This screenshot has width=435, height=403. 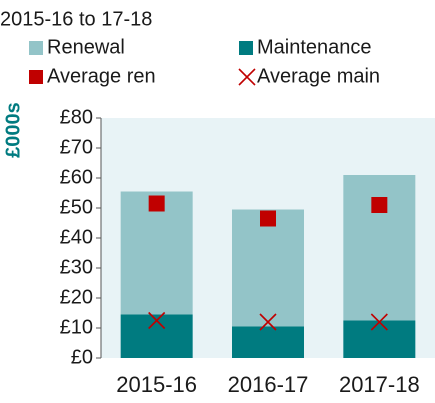 I want to click on y-axis-label: £000s, so click(x=13, y=130).